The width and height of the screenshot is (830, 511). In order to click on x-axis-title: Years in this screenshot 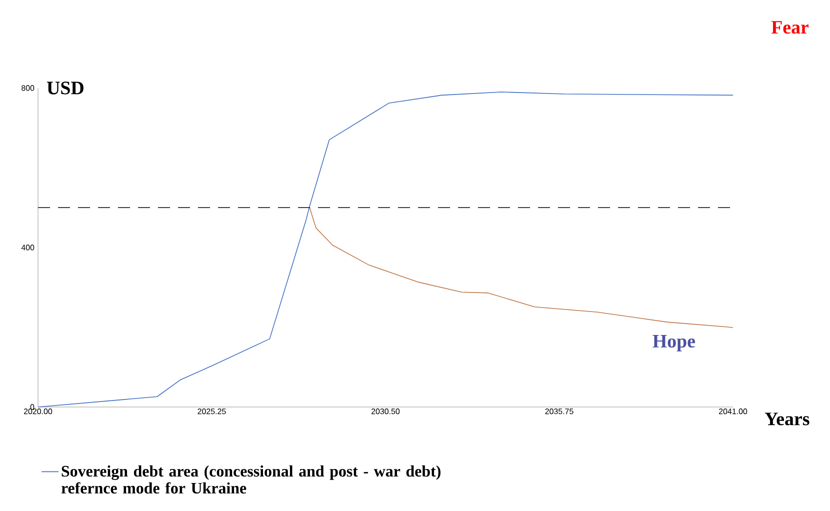, I will do `click(787, 419)`.